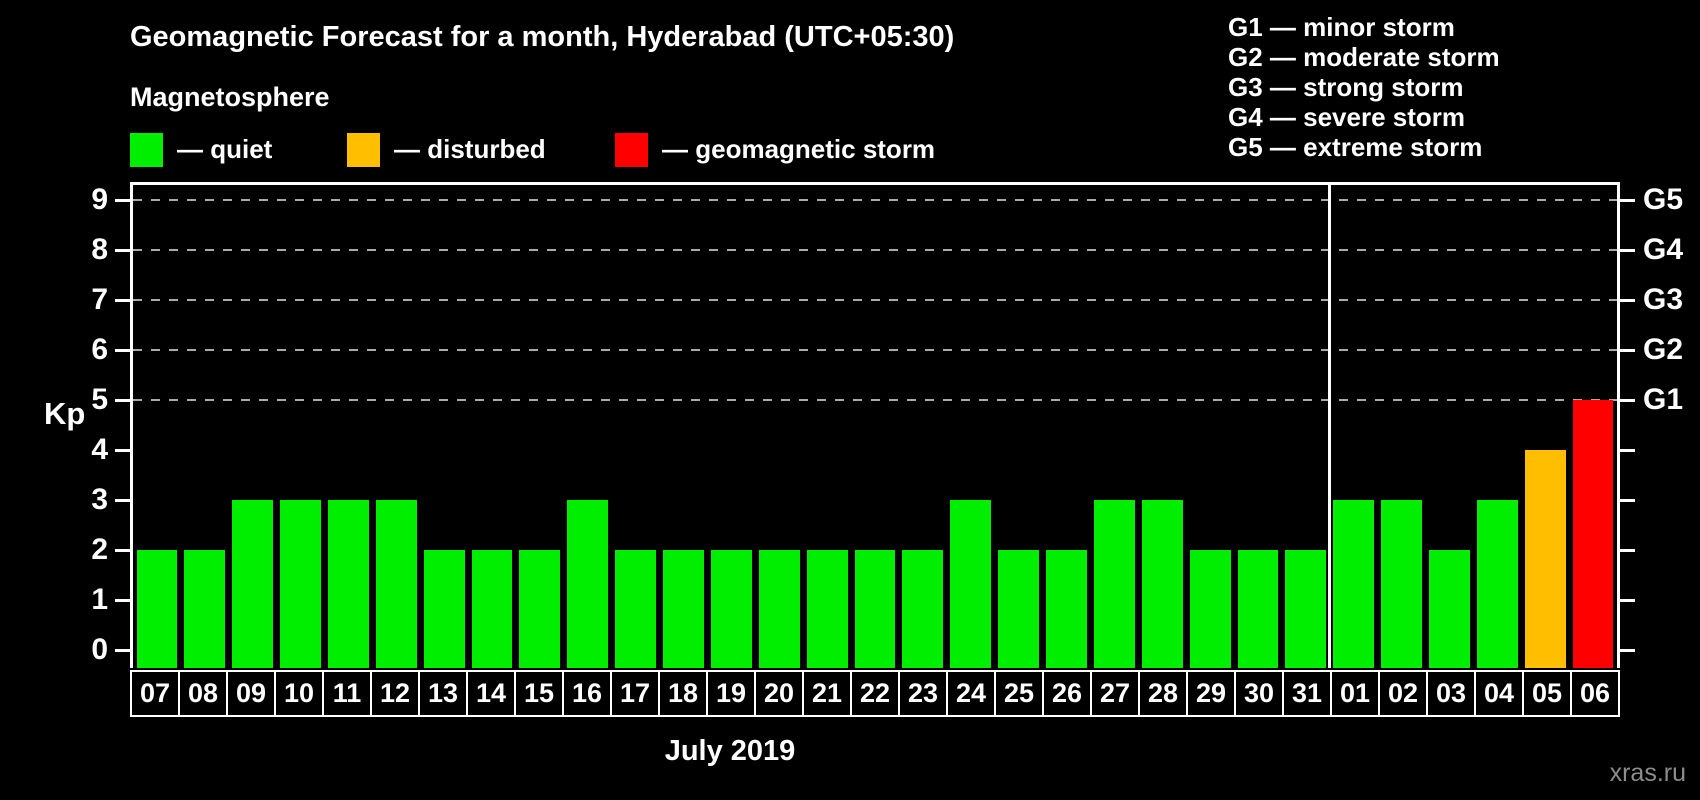 This screenshot has width=1700, height=800. What do you see at coordinates (1115, 693) in the screenshot?
I see `day-label: 27` at bounding box center [1115, 693].